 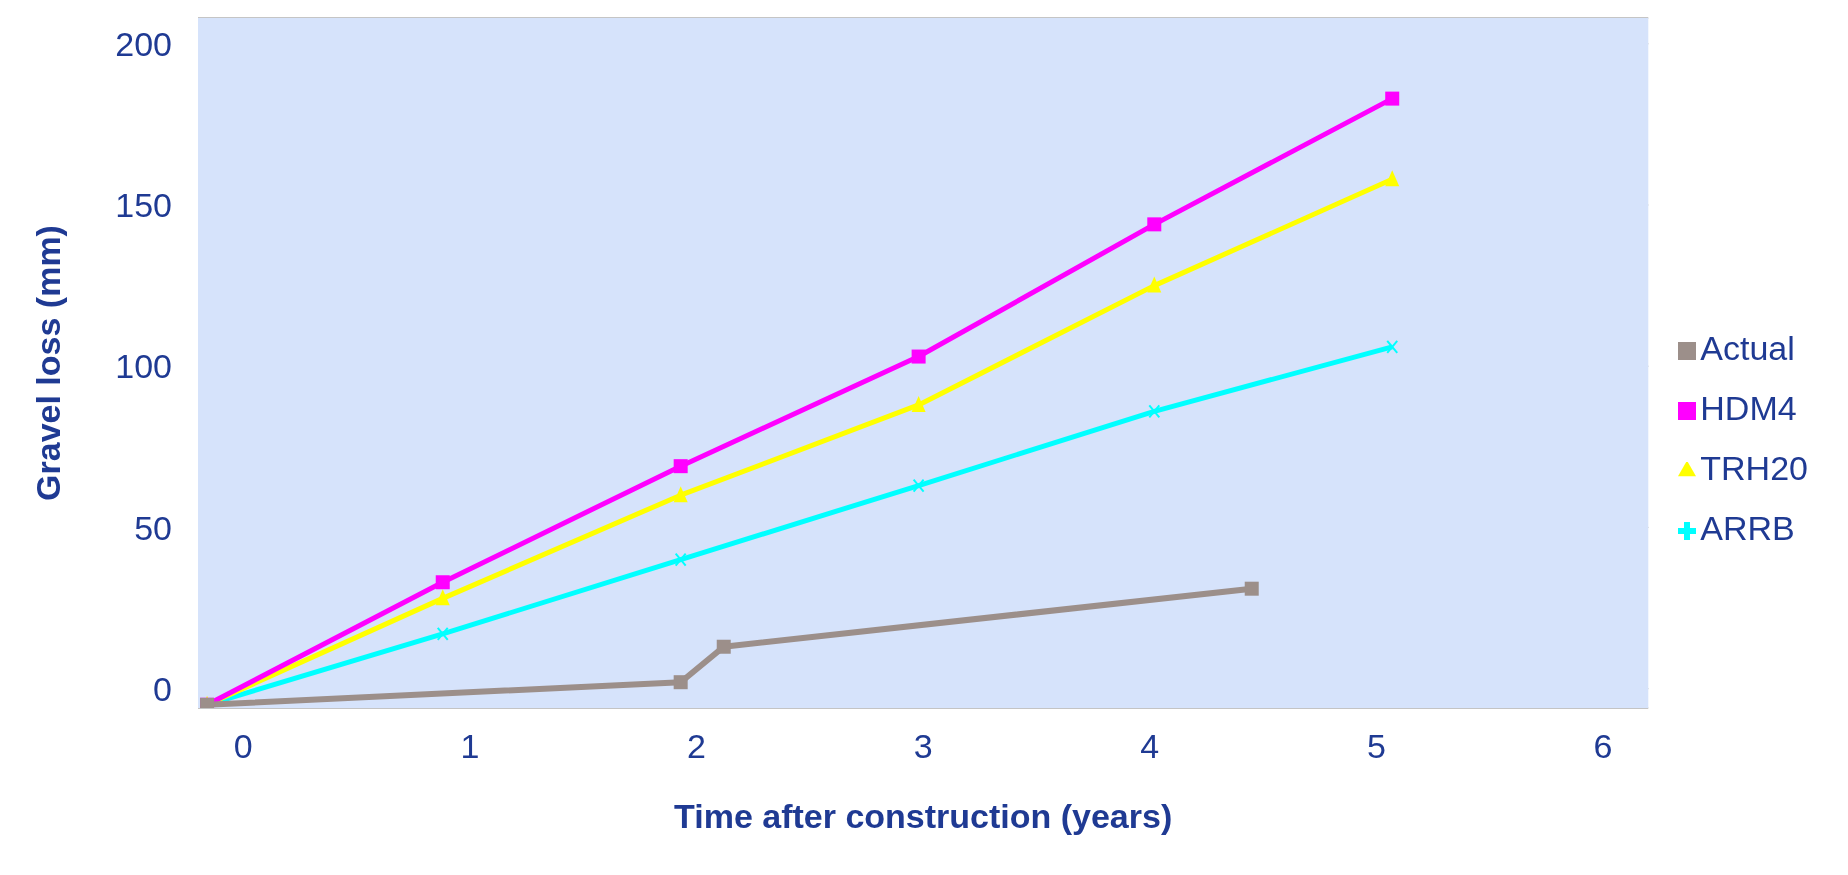 I want to click on y-tick-label: 200, so click(x=143, y=43).